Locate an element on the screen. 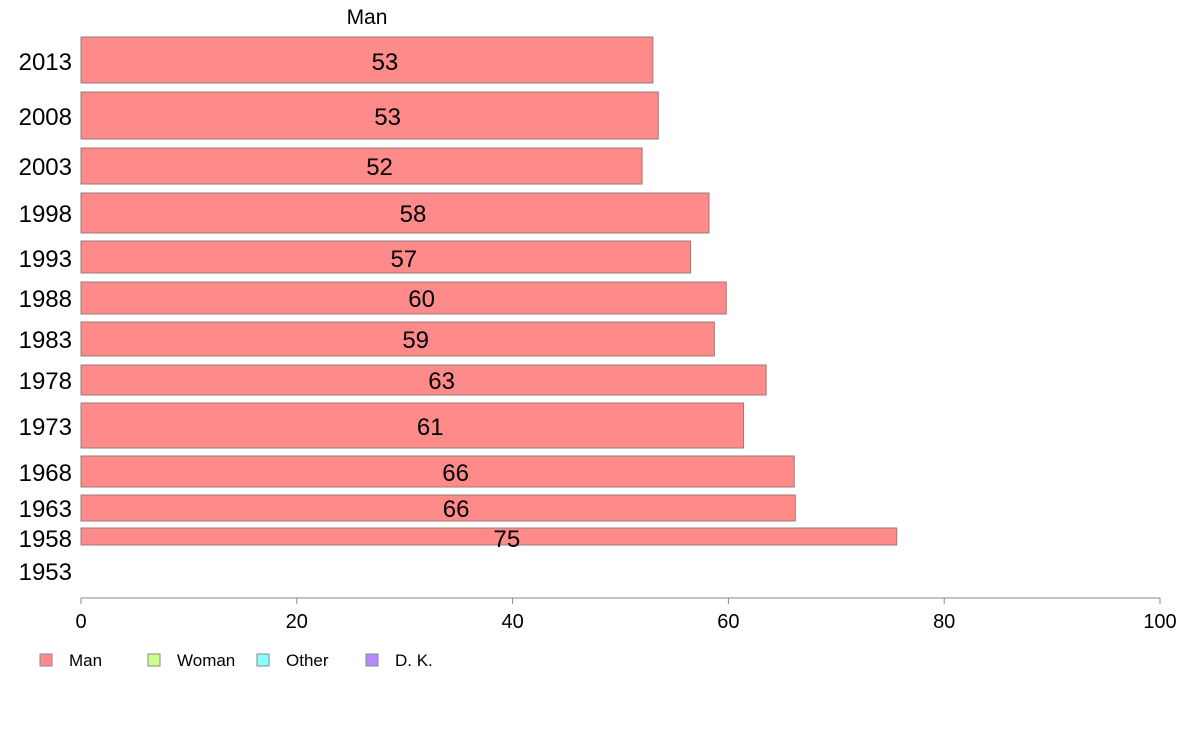 The width and height of the screenshot is (1188, 736). category-label-1968: 1968 is located at coordinates (45, 473).